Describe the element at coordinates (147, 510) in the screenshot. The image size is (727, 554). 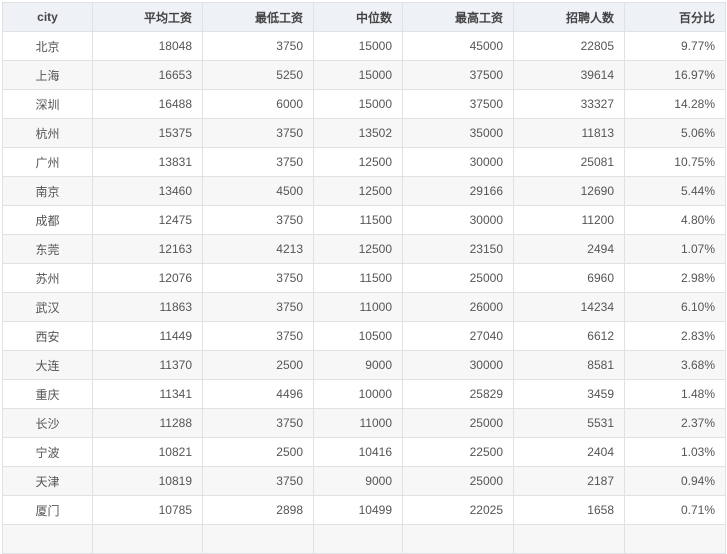
I see `cell-avg-salary: 10785` at that location.